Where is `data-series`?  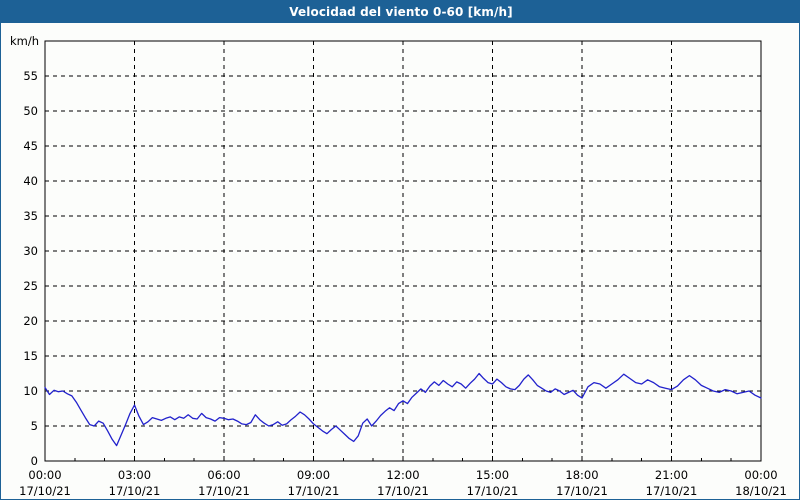
data-series is located at coordinates (403, 409).